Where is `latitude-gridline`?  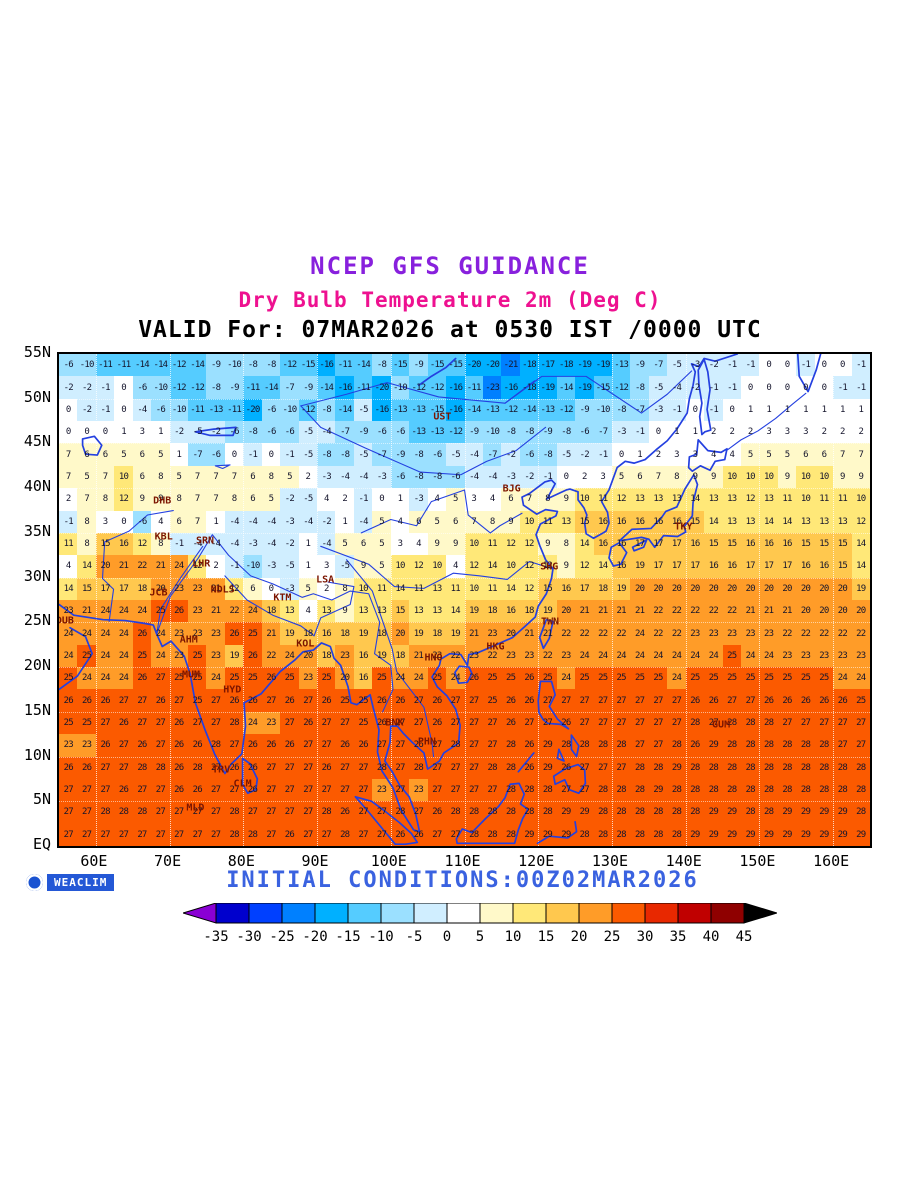 latitude-gridline is located at coordinates (464, 802).